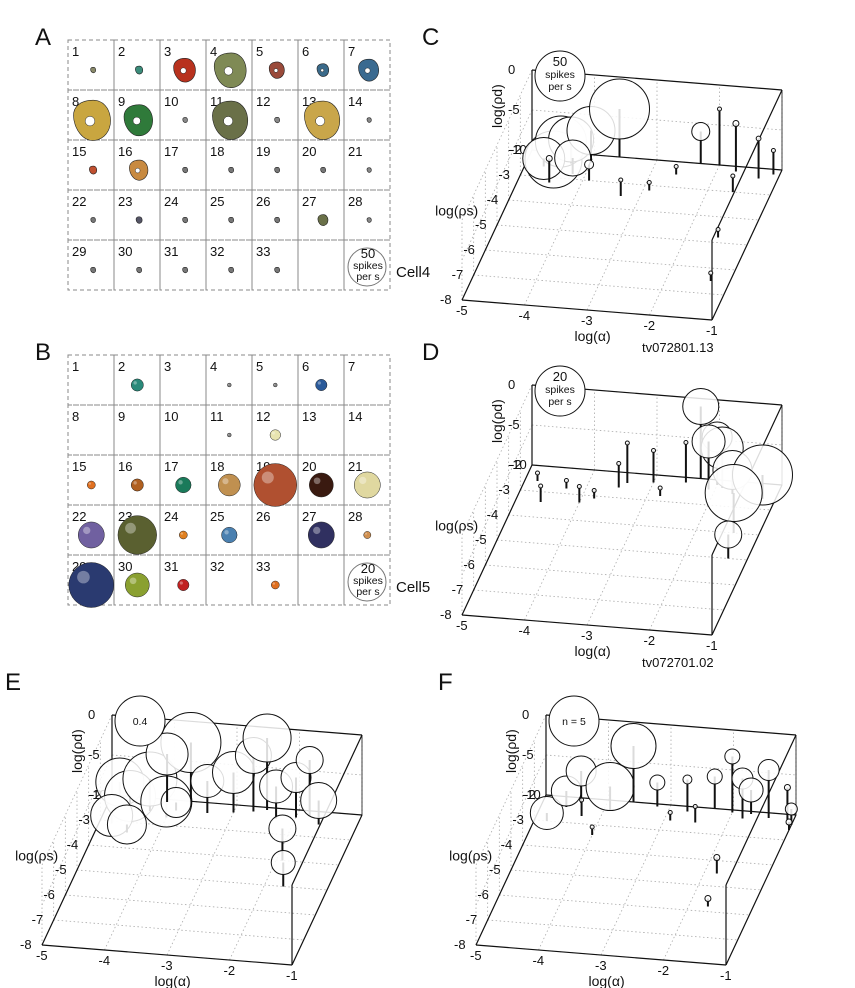 The height and width of the screenshot is (988, 855). Describe the element at coordinates (125, 201) in the screenshot. I see `grid-number: 23` at that location.